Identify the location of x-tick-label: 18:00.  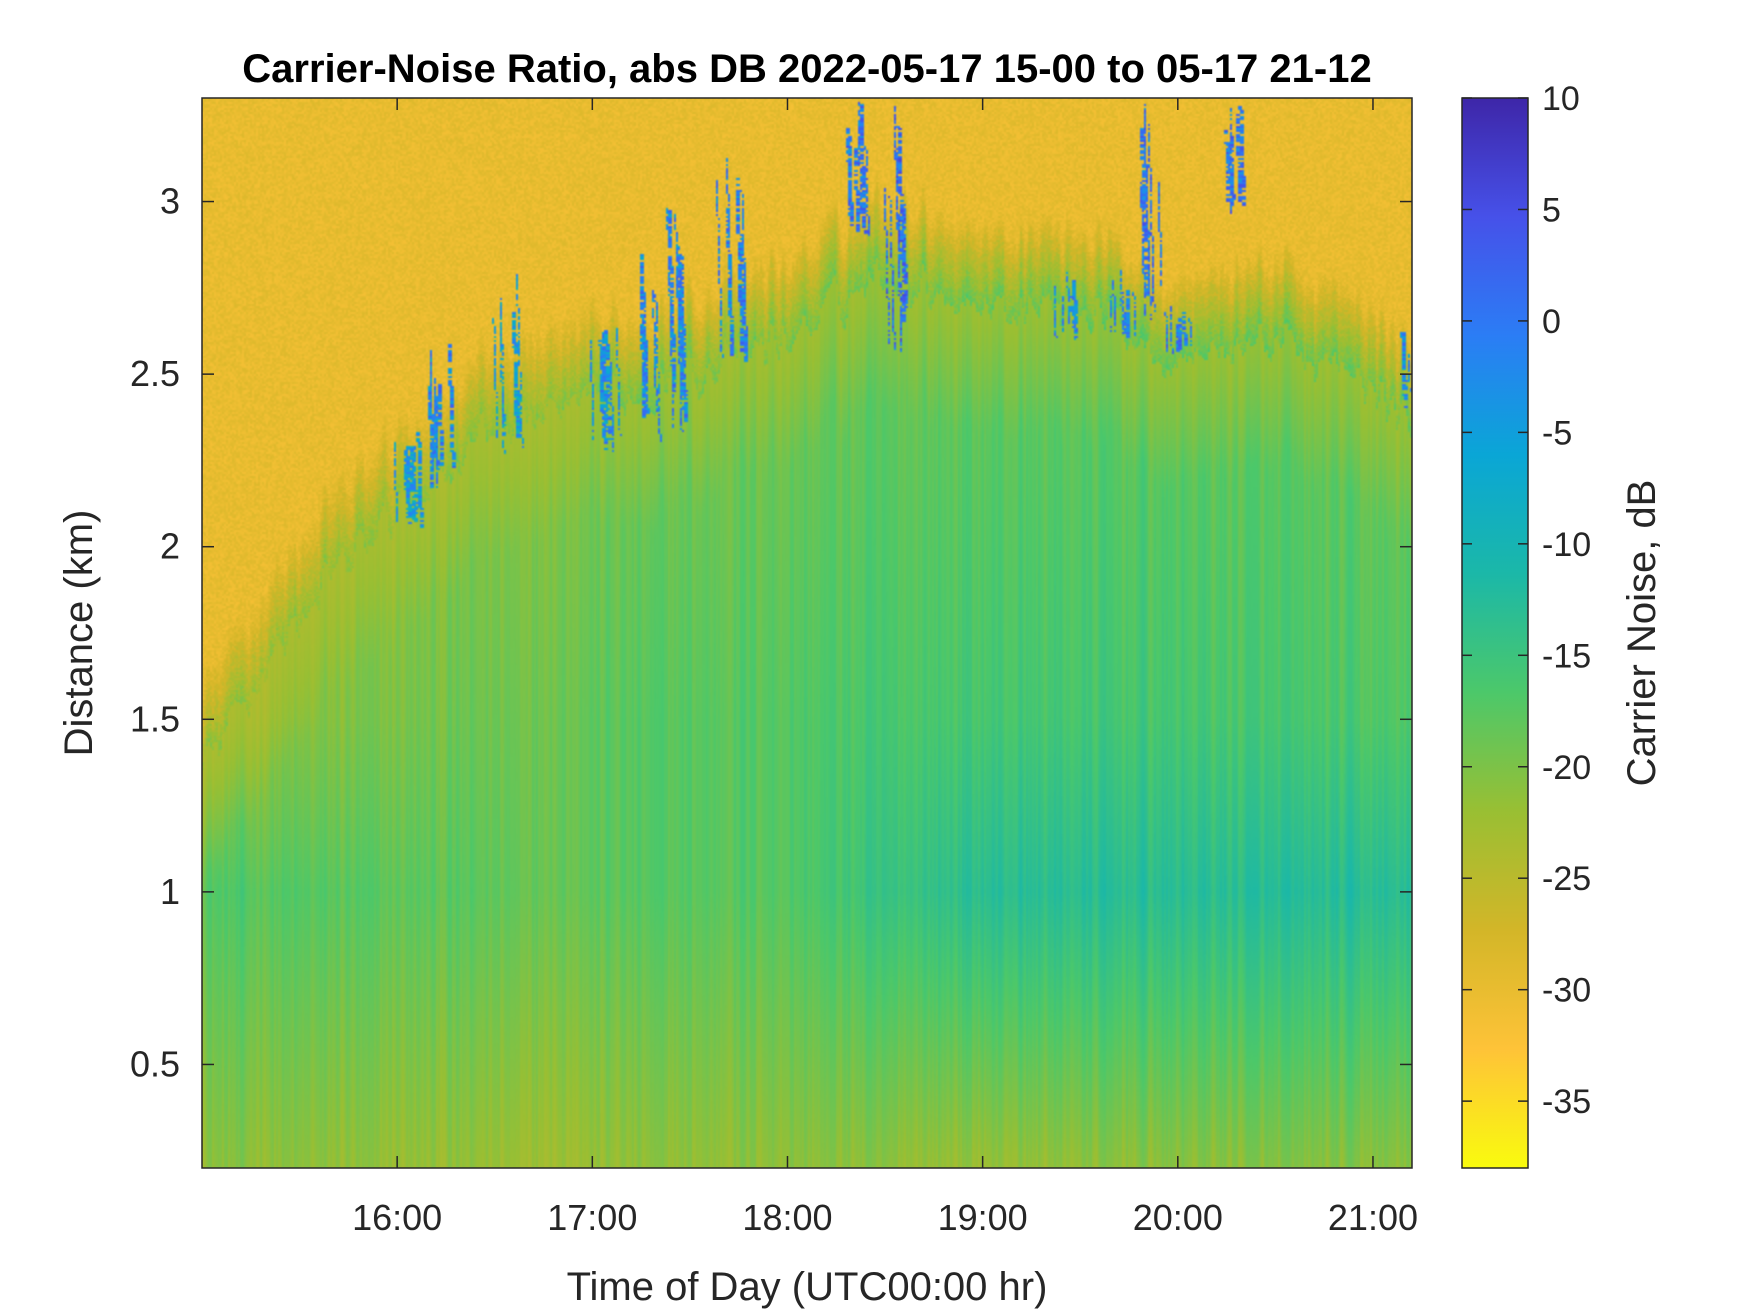
(787, 1217).